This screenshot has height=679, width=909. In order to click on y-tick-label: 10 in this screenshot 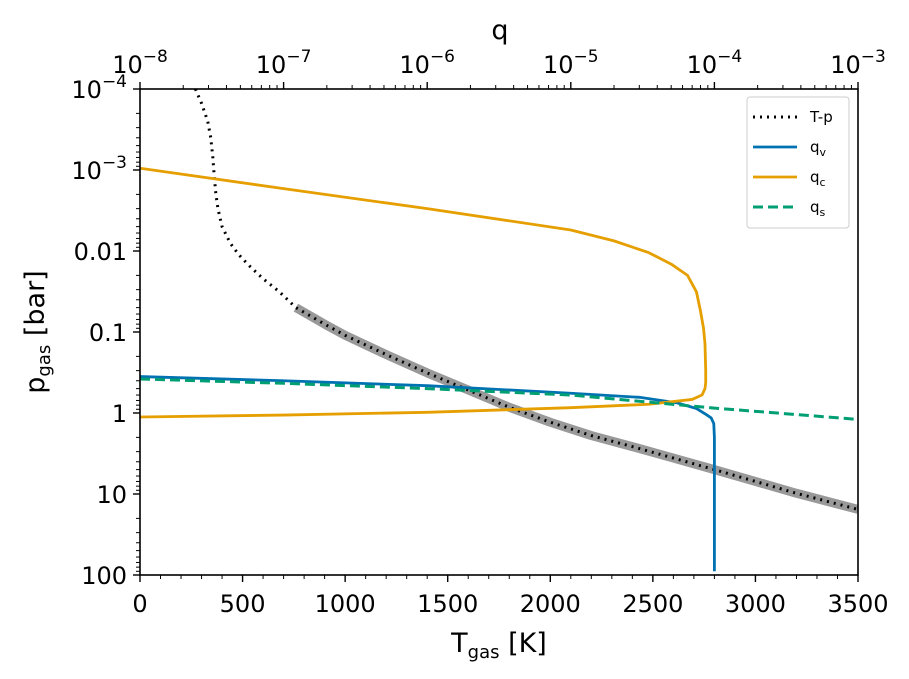, I will do `click(111, 495)`.